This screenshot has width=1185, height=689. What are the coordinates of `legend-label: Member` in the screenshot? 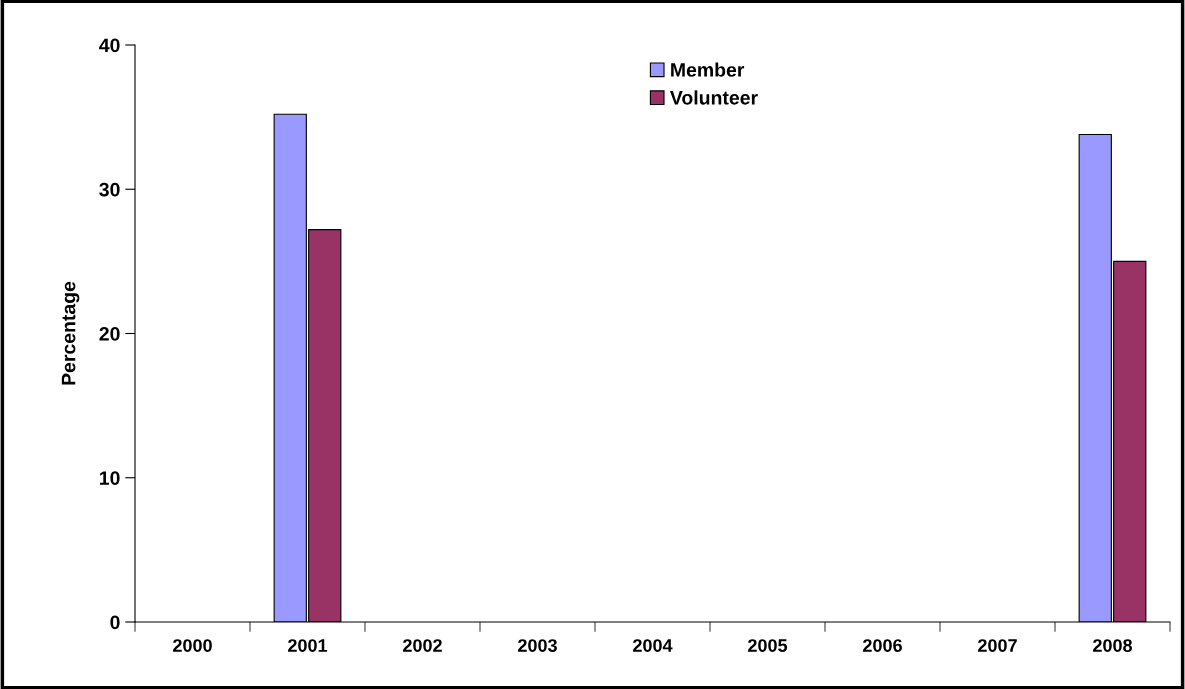 It's located at (708, 69).